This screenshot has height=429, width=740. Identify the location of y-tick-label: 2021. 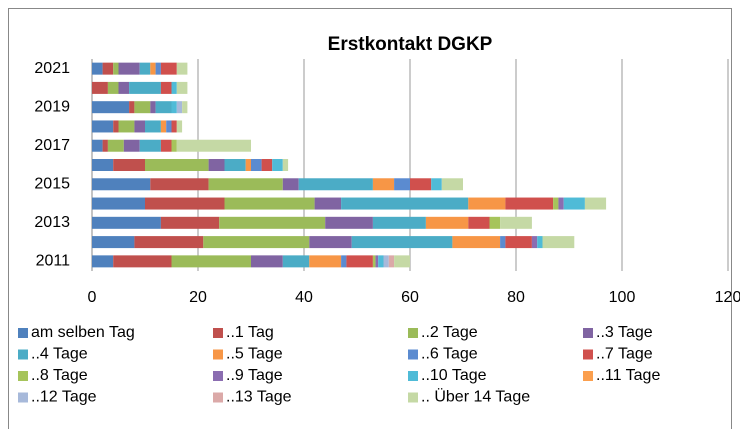
(52, 68).